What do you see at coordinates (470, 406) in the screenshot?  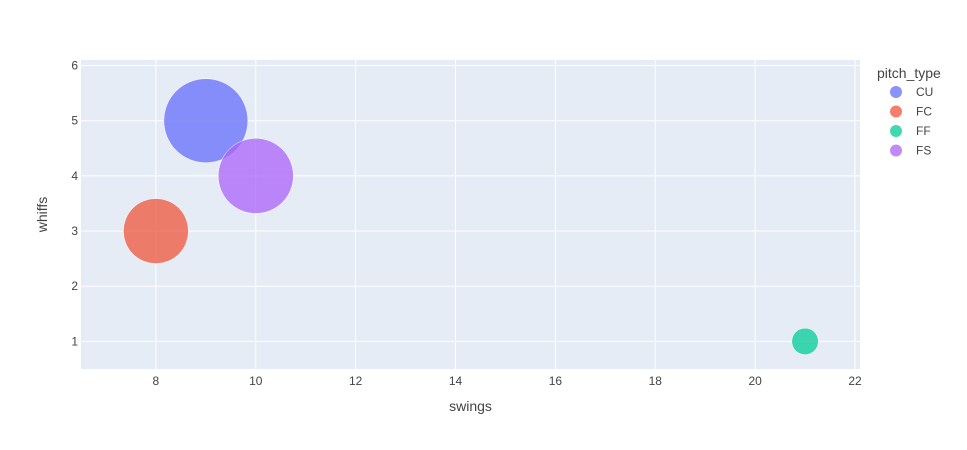 I see `x-axis-title: swings` at bounding box center [470, 406].